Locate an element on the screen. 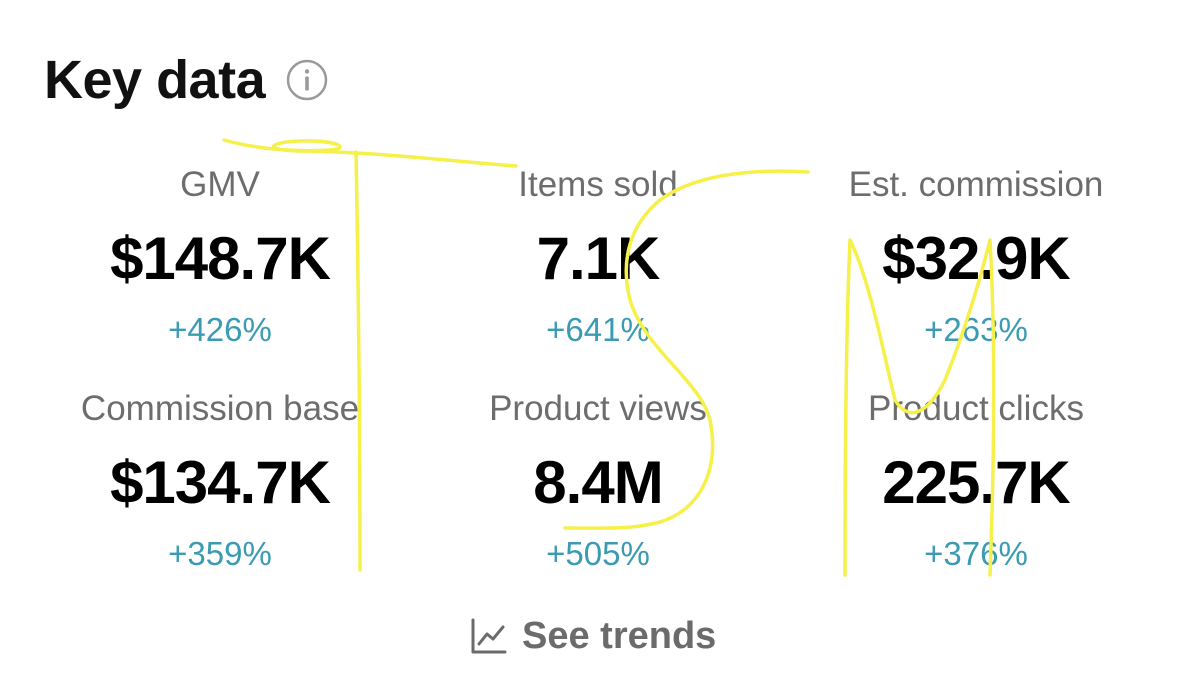 This screenshot has width=1200, height=691. metric-value: 225.7K is located at coordinates (976, 482).